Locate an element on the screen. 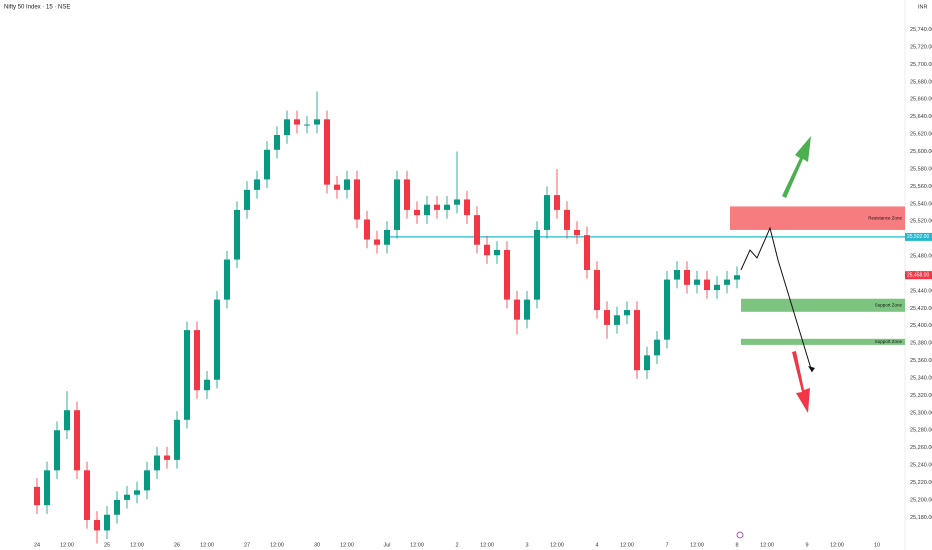 The height and width of the screenshot is (550, 932). y-tick-label: 25,320.00 is located at coordinates (921, 396).